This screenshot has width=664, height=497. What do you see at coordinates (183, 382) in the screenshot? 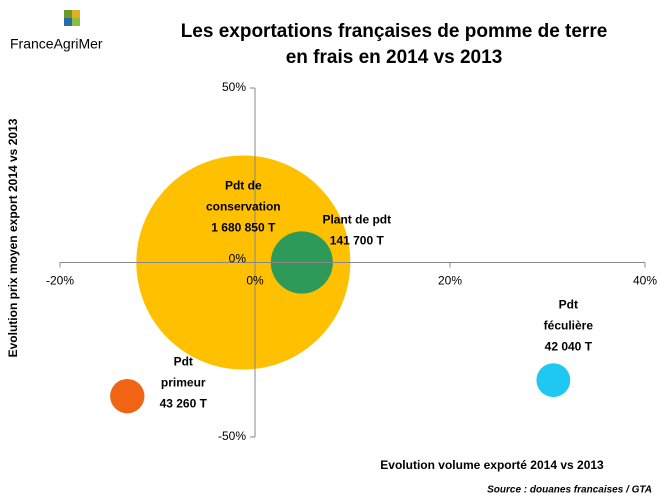
I see `bubble-label: primeur` at bounding box center [183, 382].